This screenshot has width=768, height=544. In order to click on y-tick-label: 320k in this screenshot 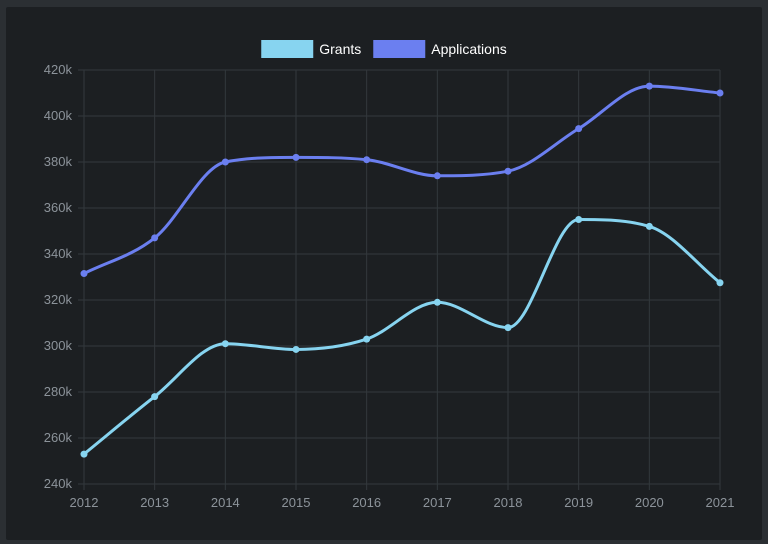, I will do `click(58, 299)`.